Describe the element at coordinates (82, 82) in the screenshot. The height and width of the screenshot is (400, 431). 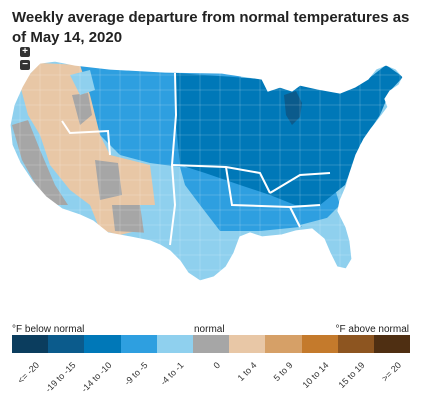
I see `region-light-blue-northwest` at that location.